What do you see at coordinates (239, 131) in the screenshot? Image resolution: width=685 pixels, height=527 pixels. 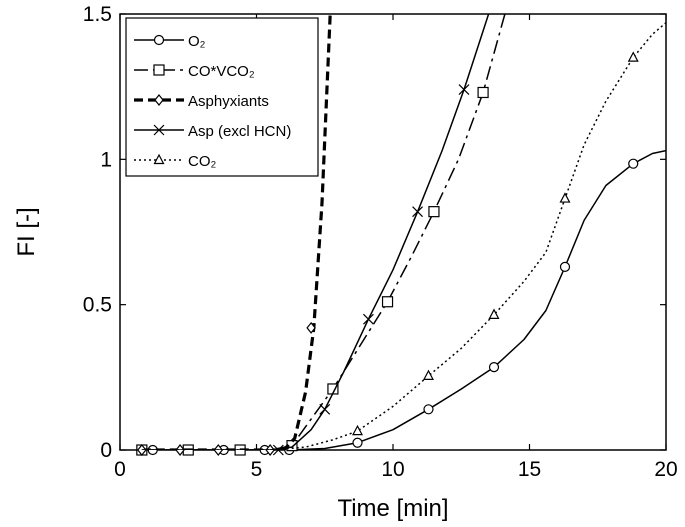 I see `legend-label: Asp (excl HCN)` at bounding box center [239, 131].